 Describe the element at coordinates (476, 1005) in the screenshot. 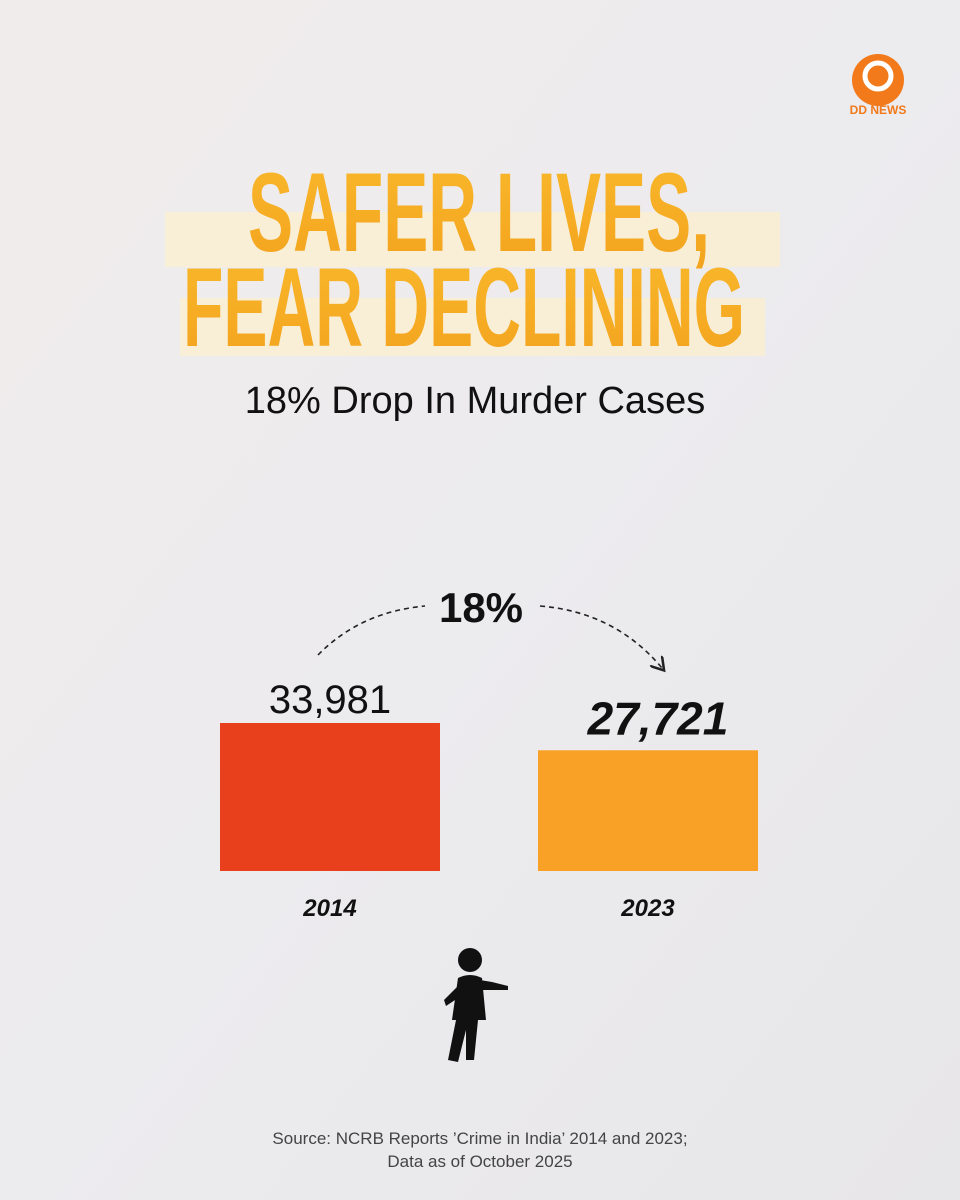

I see `person-icon` at that location.